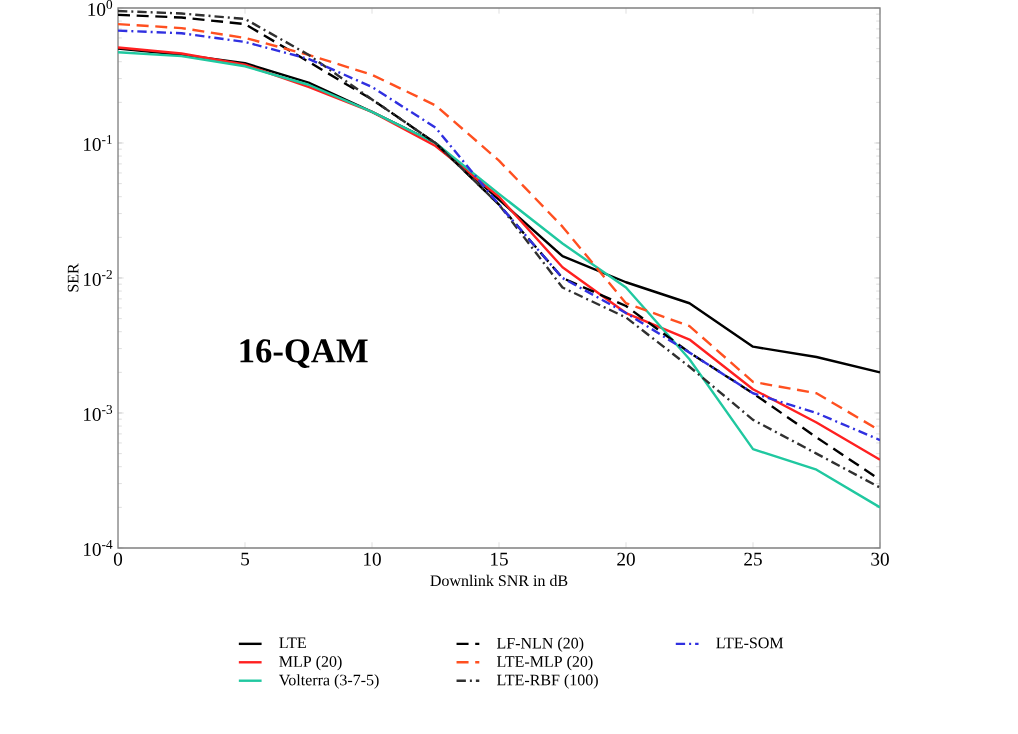 This screenshot has width=1018, height=734. What do you see at coordinates (100, 8) in the screenshot?
I see `y-tick-label: 10$^{0}$` at bounding box center [100, 8].